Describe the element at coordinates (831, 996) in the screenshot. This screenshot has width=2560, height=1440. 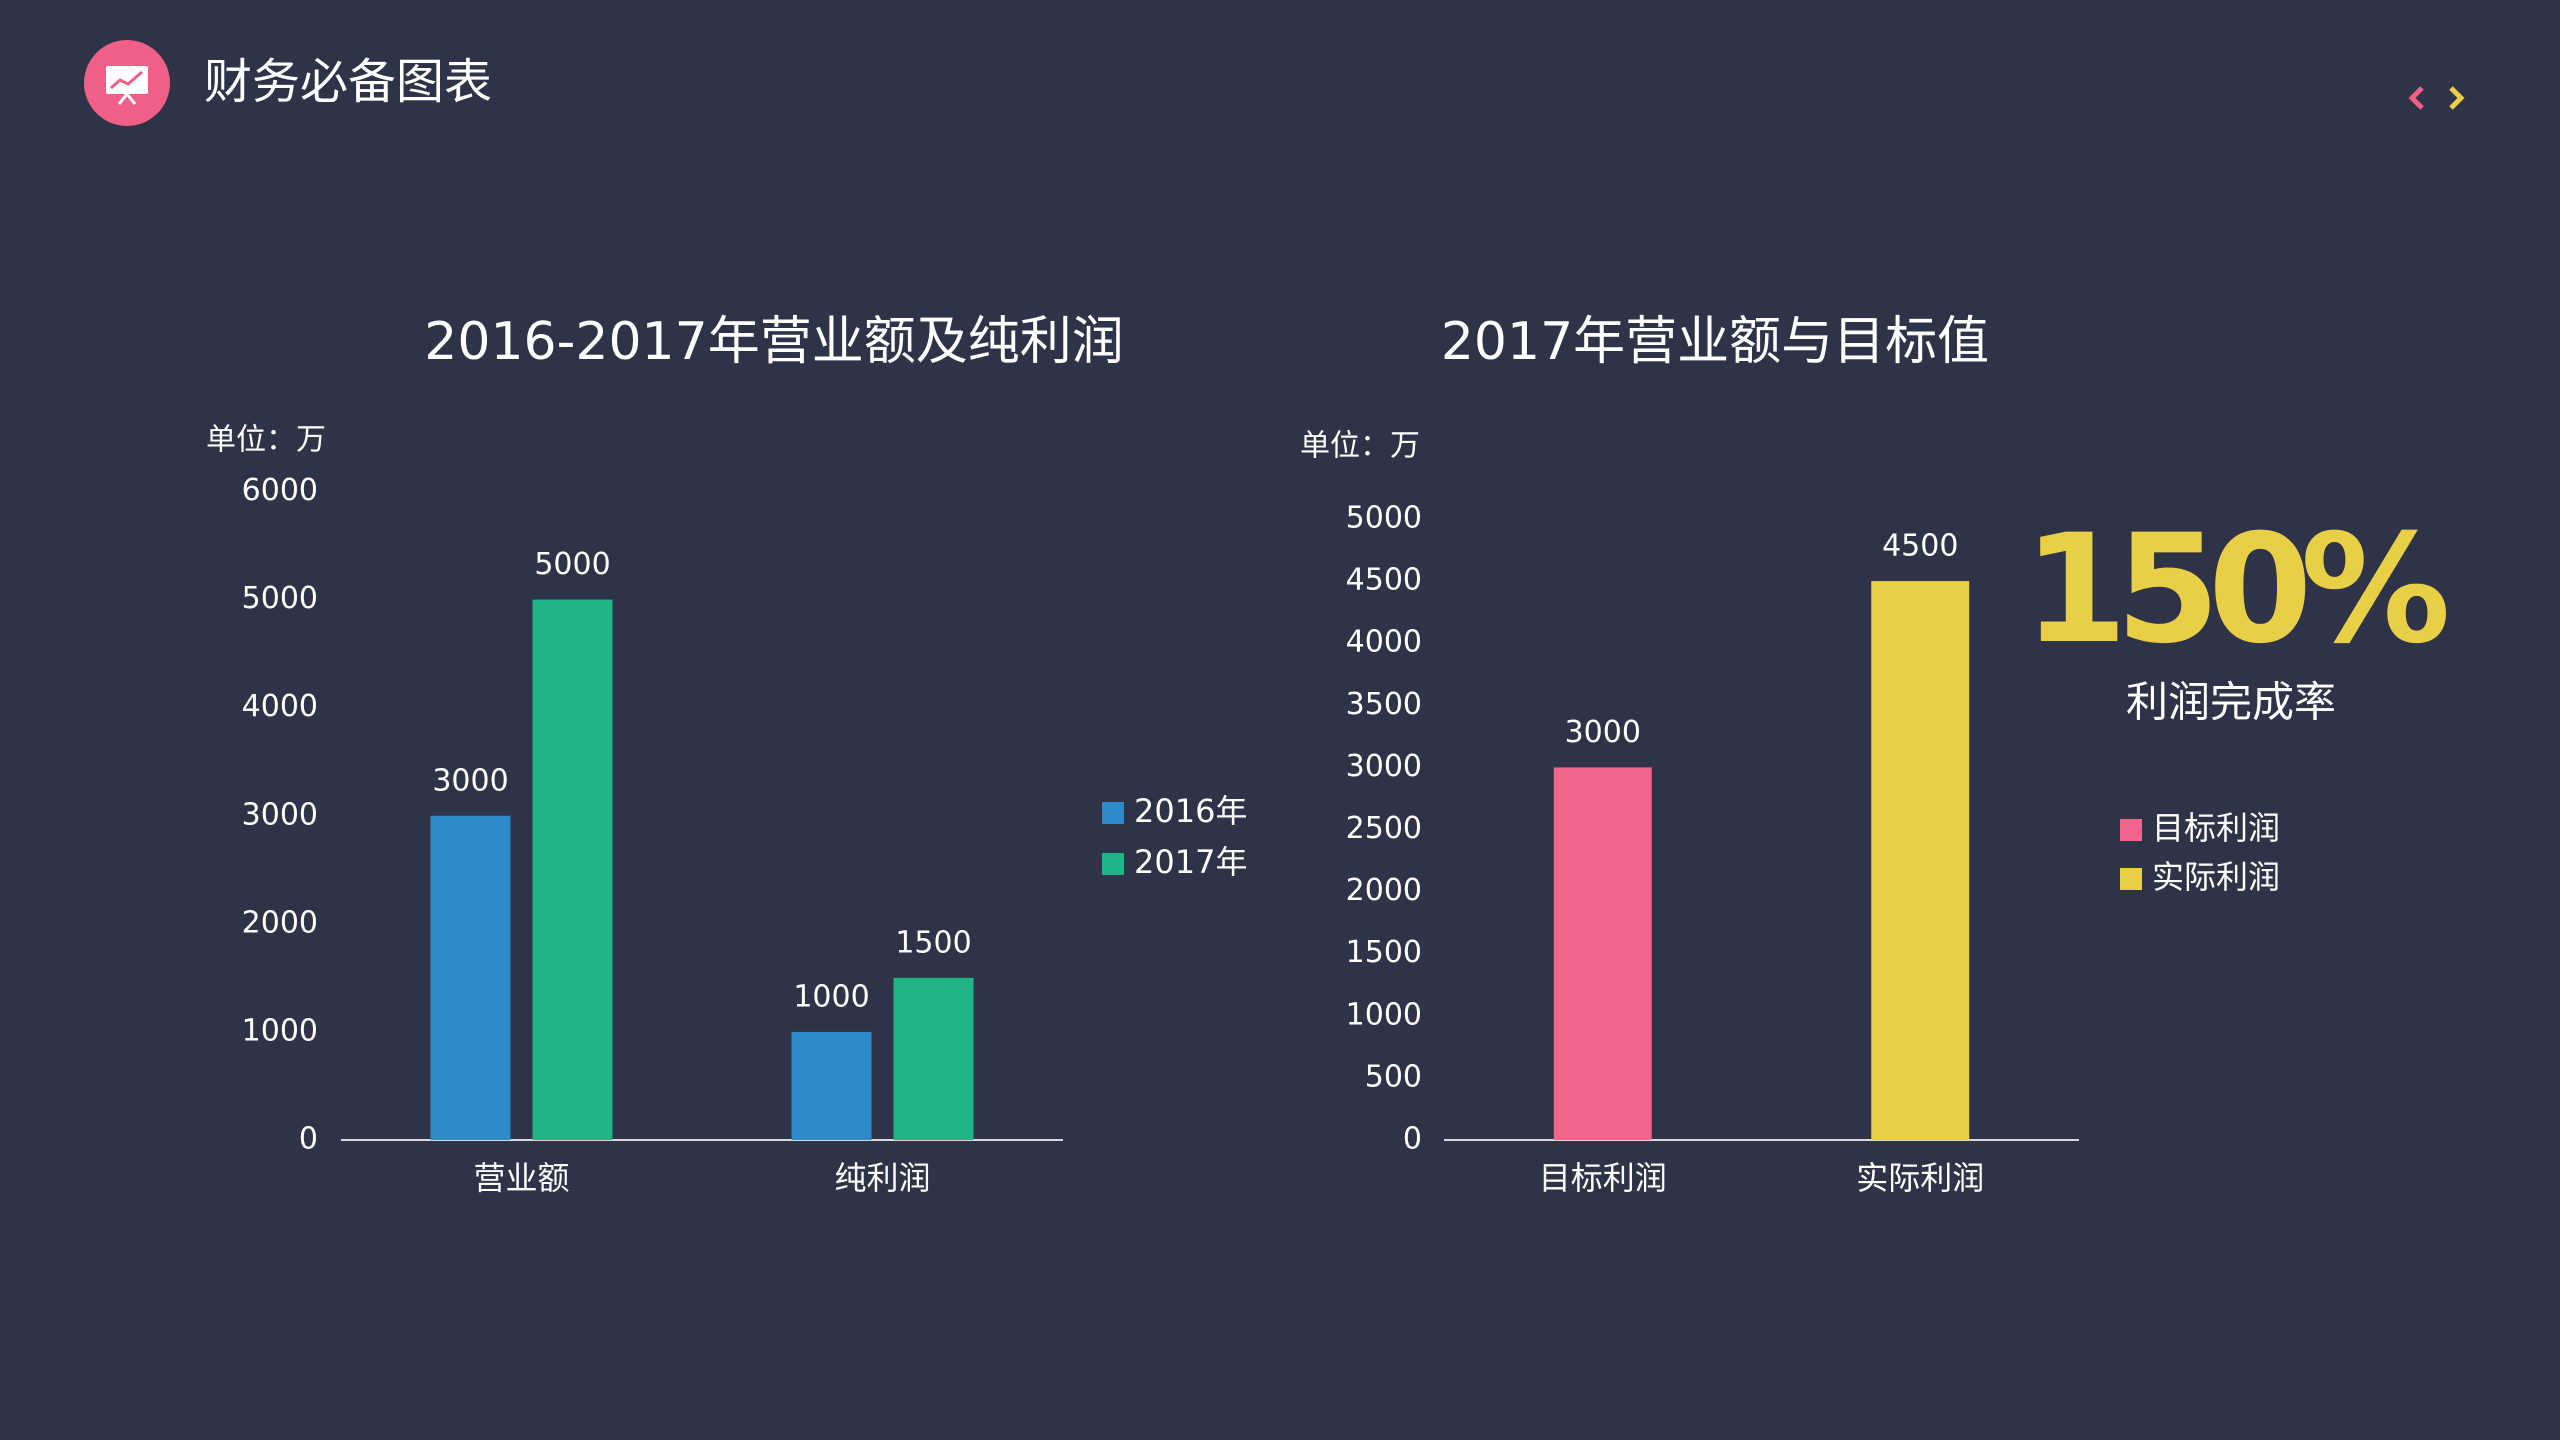
I see `value-label: 1000` at that location.